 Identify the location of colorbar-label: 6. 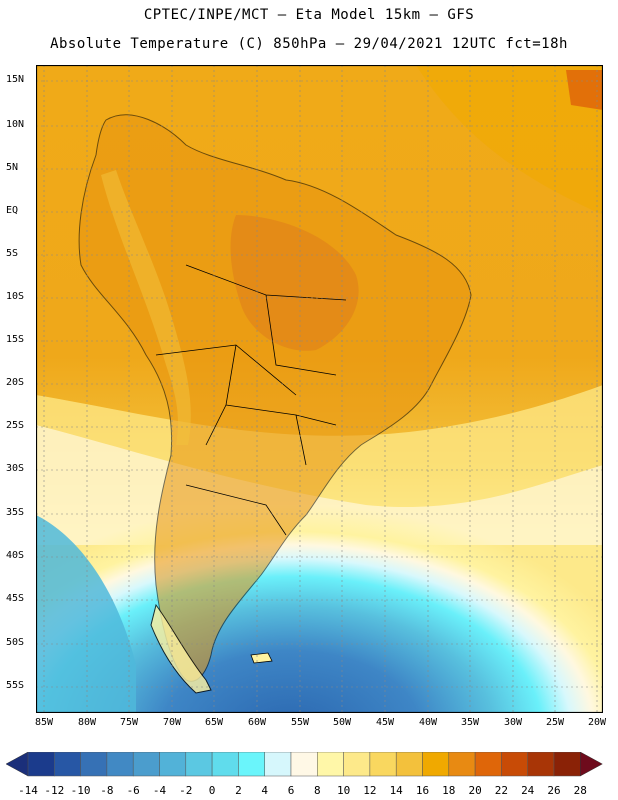
(291, 790).